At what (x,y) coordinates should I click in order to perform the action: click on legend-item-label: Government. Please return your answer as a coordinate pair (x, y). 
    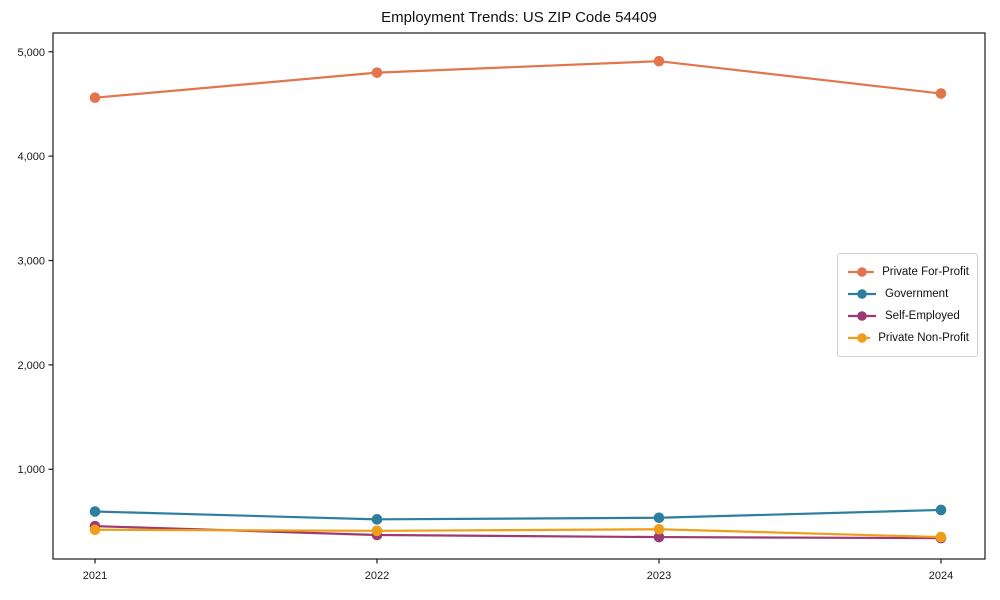
    Looking at the image, I should click on (917, 294).